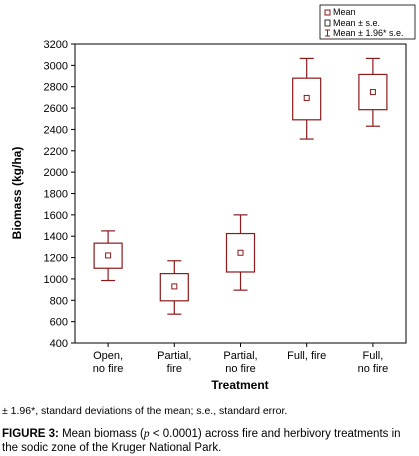 The height and width of the screenshot is (456, 419). Describe the element at coordinates (101, 434) in the screenshot. I see `caption-text-before: Mean biomass (` at that location.